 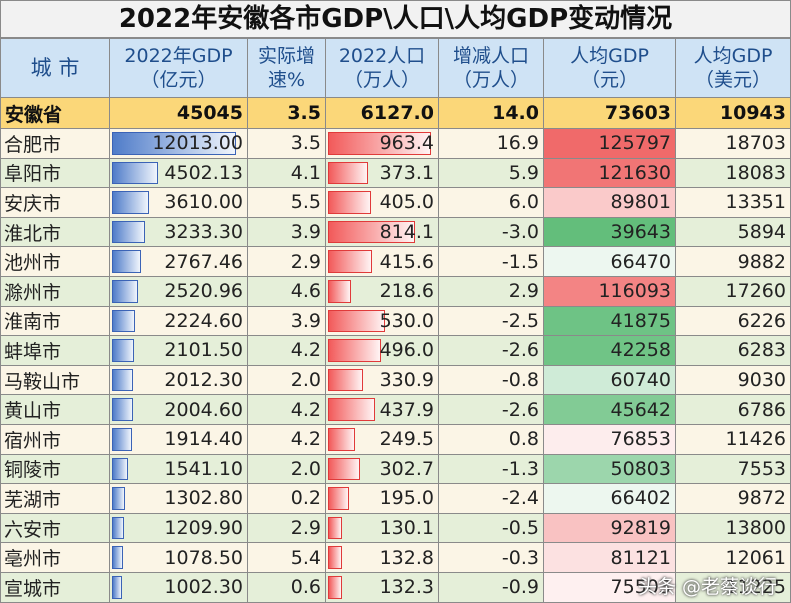 I want to click on pop-value: 963.4, so click(x=406, y=143).